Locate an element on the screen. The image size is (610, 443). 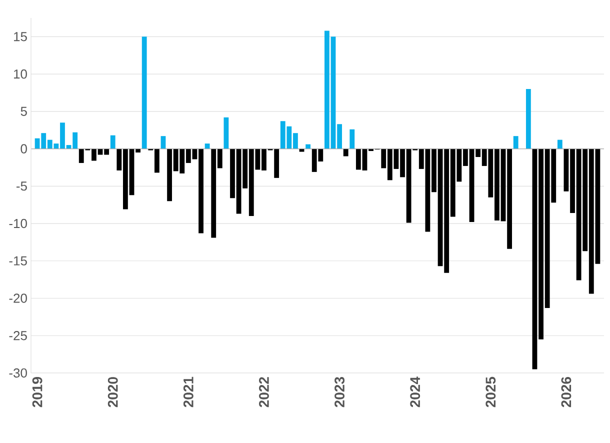
x-tick-label: 2023 is located at coordinates (339, 392).